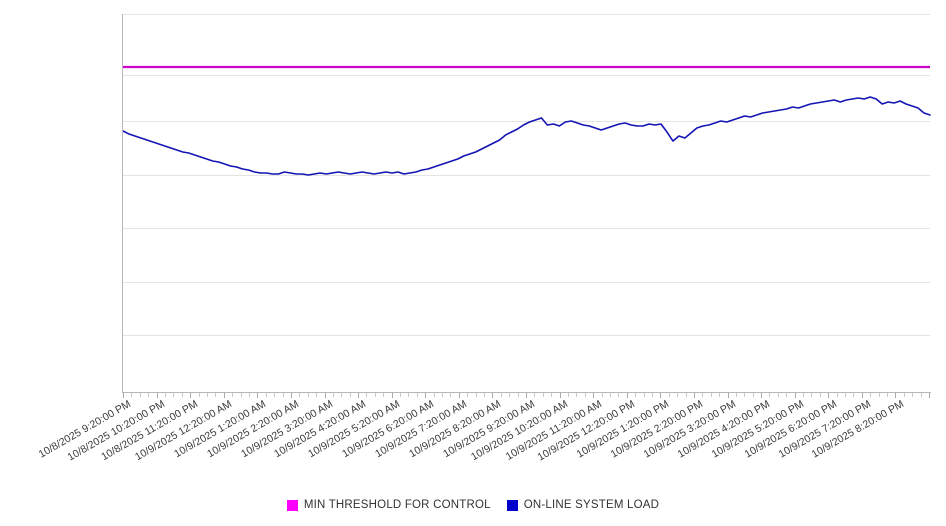  Describe the element at coordinates (591, 505) in the screenshot. I see `legend-item-label: ON-LINE SYSTEM LOAD` at that location.